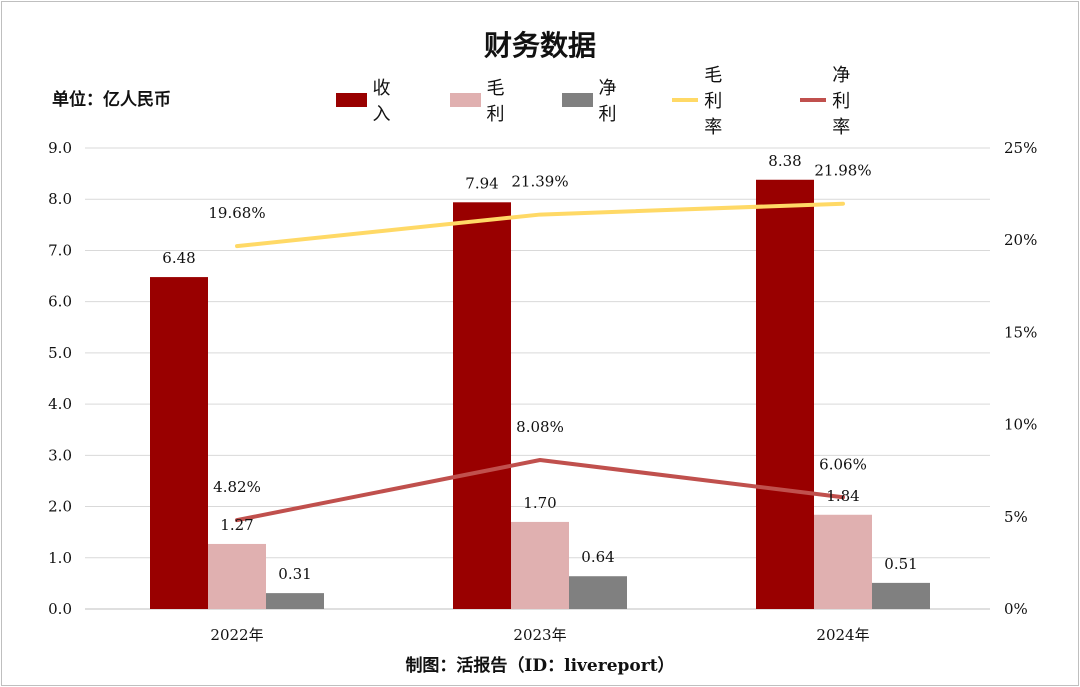 Image resolution: width=1080 pixels, height=687 pixels. I want to click on legend-item-4: 毛利率, so click(705, 101).